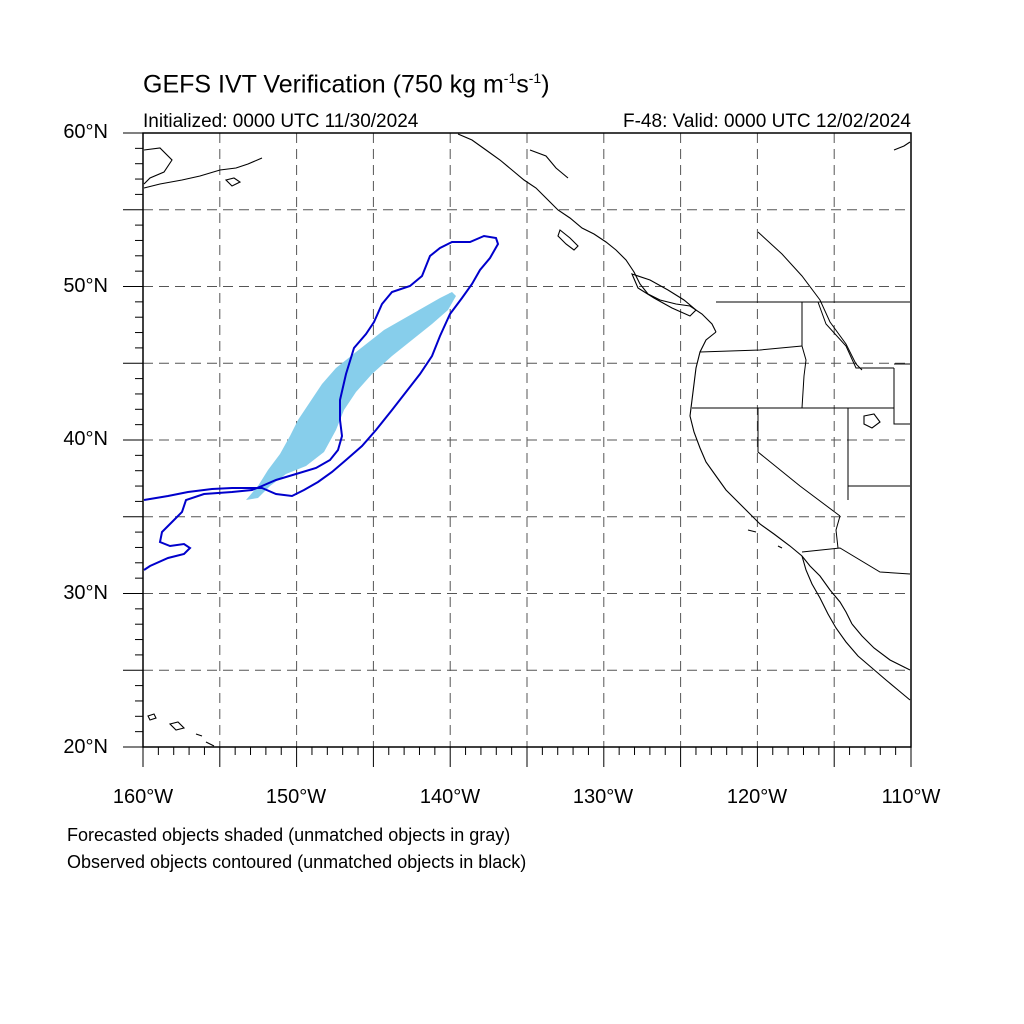  What do you see at coordinates (510, 78) in the screenshot?
I see `title-exp1: -1` at bounding box center [510, 78].